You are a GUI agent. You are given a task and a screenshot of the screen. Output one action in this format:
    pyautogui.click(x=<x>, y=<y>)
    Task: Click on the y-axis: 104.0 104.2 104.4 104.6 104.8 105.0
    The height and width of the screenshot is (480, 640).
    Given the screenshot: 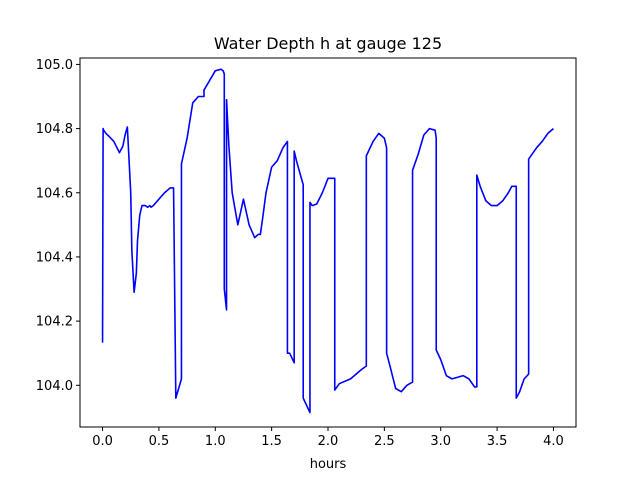 What is the action you would take?
    pyautogui.click(x=58, y=226)
    